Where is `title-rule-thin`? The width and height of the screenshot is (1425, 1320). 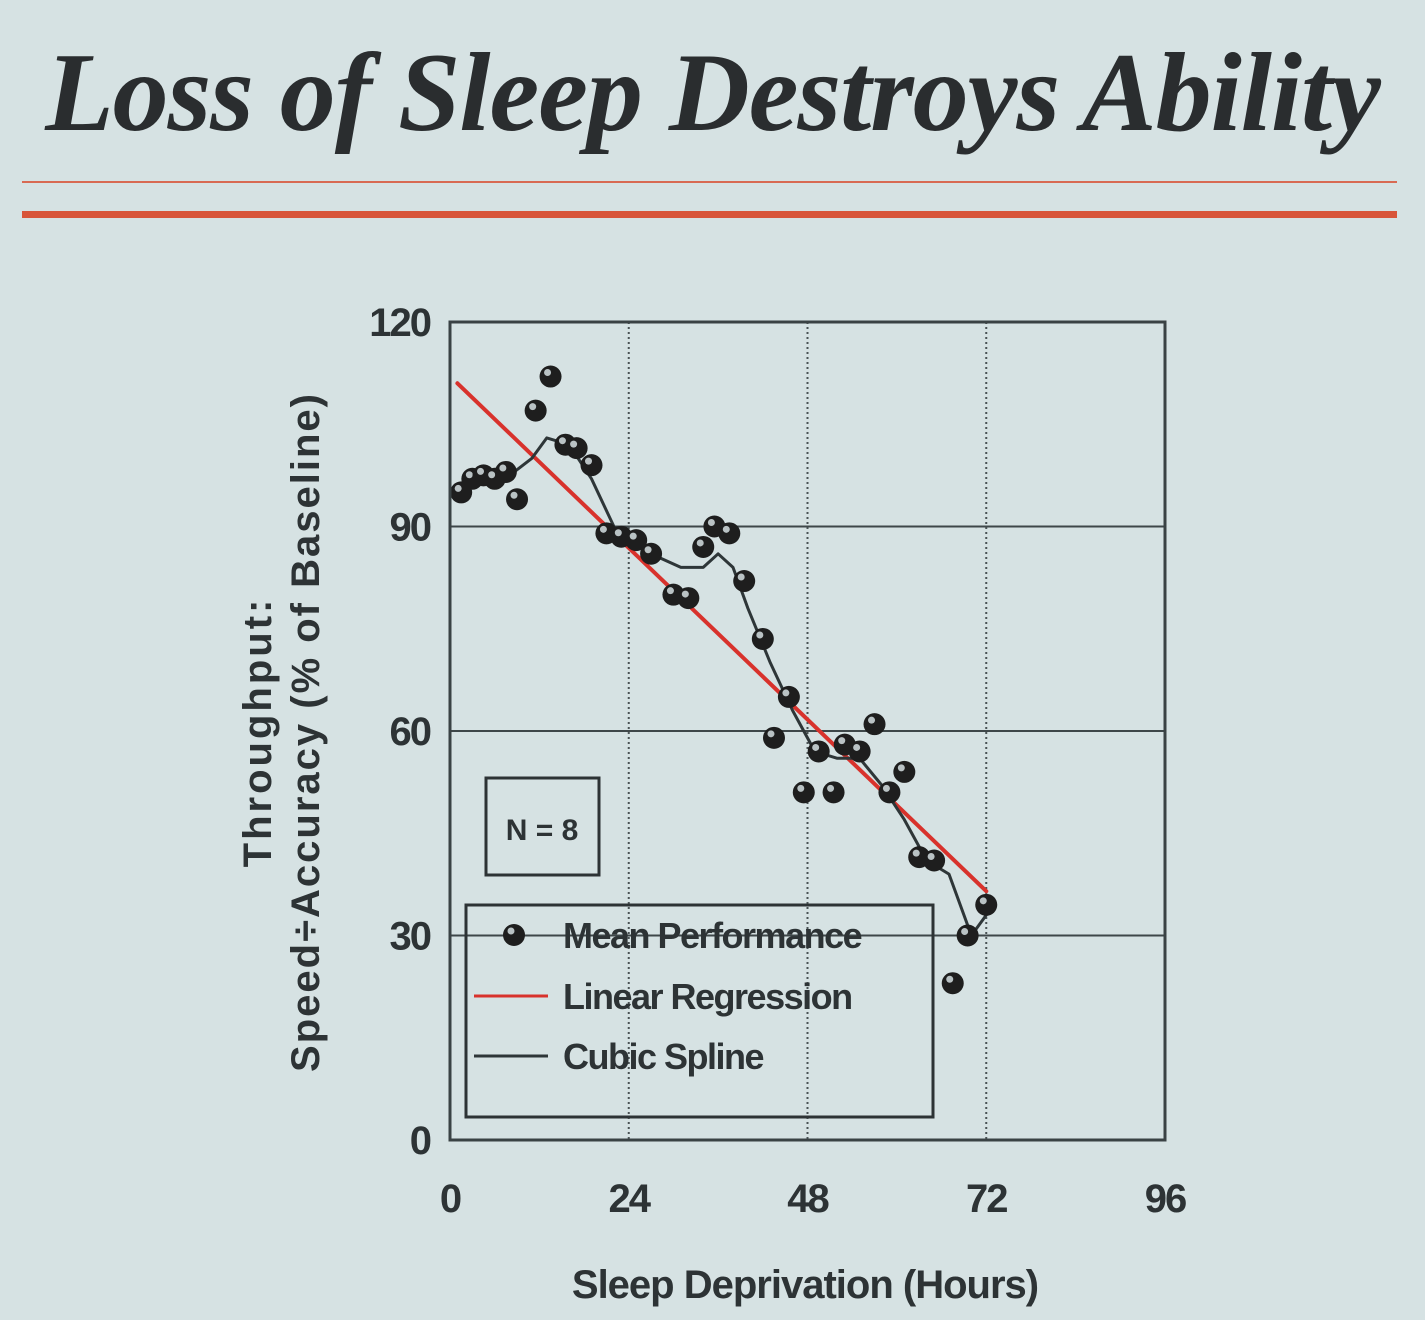
title-rule-thin is located at coordinates (709, 182).